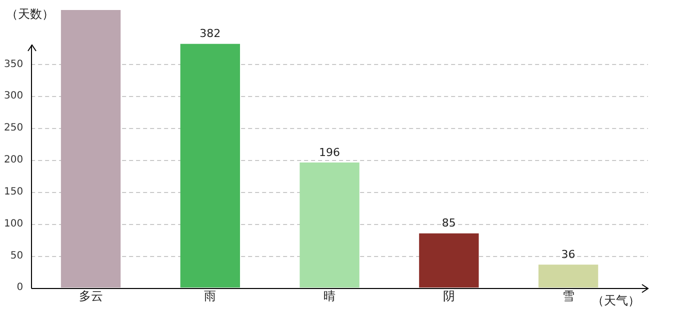 The image size is (680, 320). What do you see at coordinates (616, 301) in the screenshot?
I see `x-axis-title: （天气）` at bounding box center [616, 301].